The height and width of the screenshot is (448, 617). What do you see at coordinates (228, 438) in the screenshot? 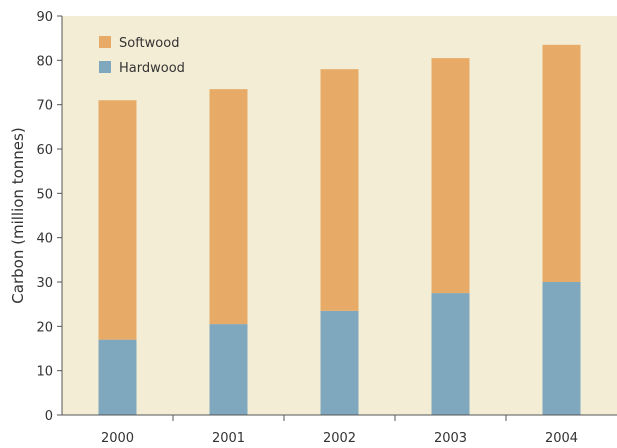
I see `x-tick-label-2001: 2001` at bounding box center [228, 438].